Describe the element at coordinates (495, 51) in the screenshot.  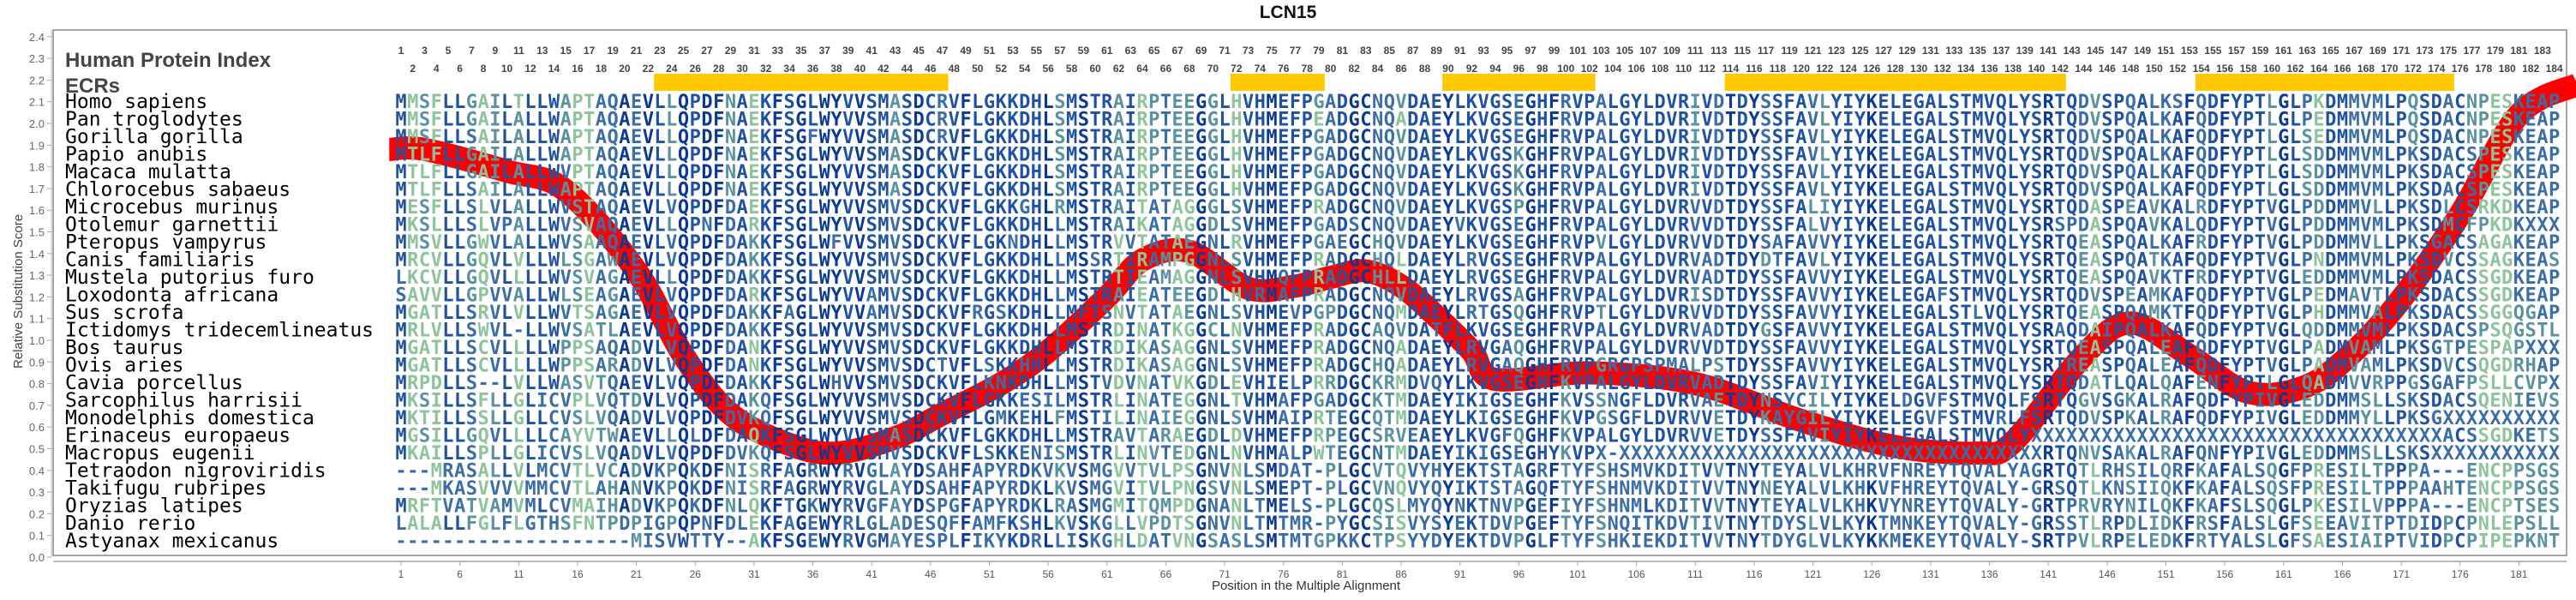
I see `position-index: 9` at that location.